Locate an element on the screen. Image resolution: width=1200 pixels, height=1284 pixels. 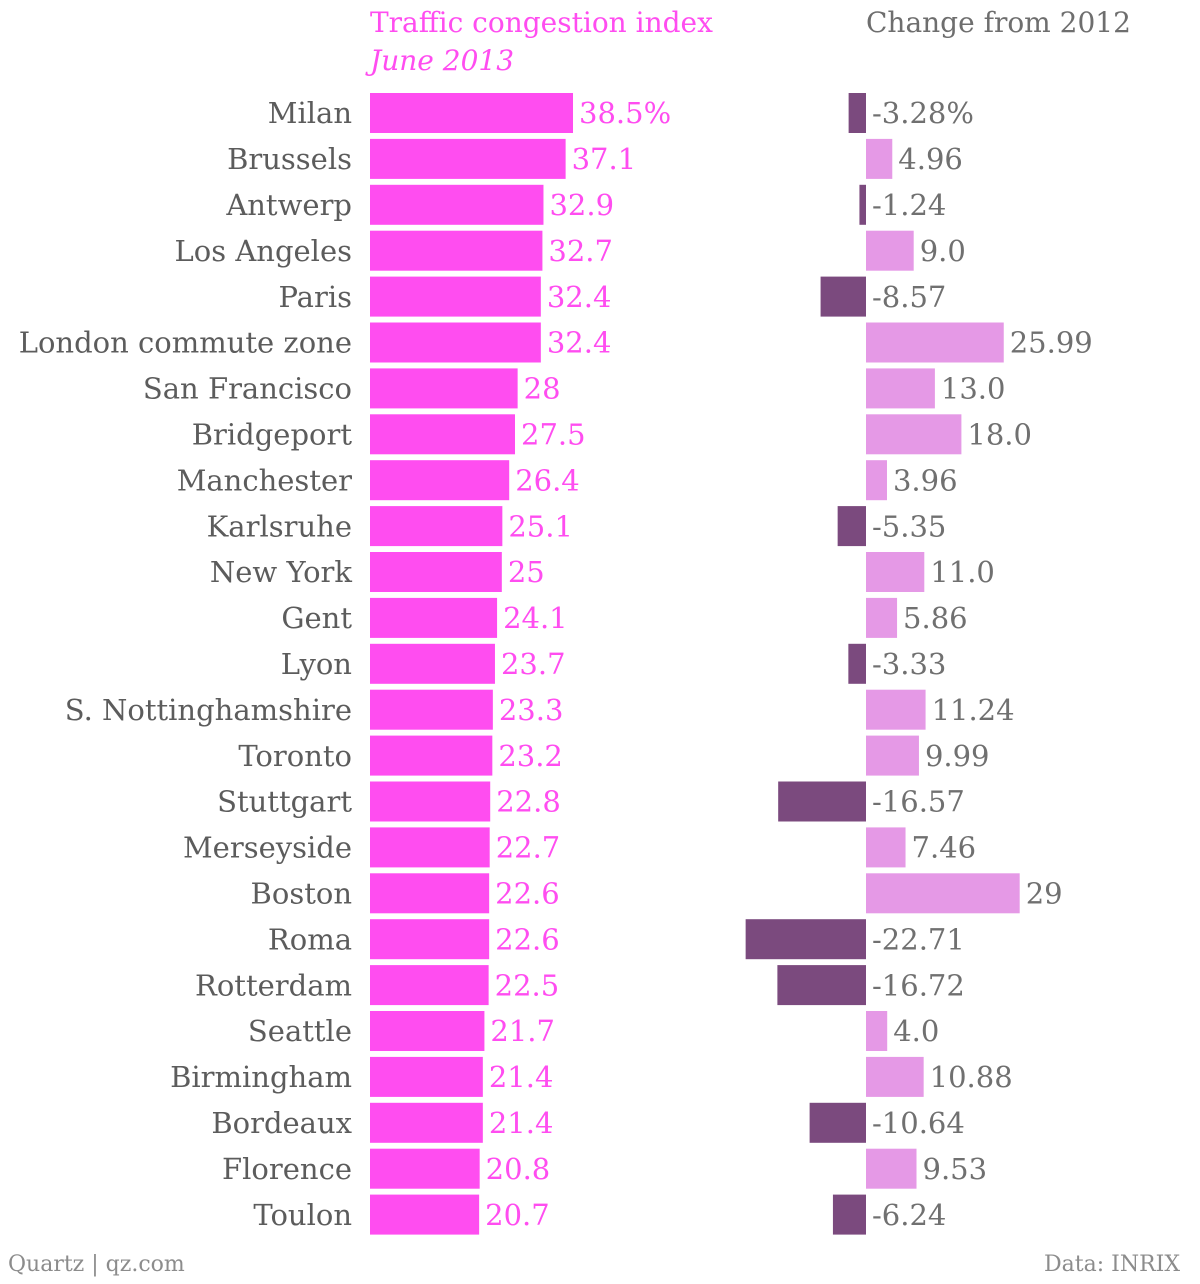
congestion-value-label: 23.3 is located at coordinates (531, 710).